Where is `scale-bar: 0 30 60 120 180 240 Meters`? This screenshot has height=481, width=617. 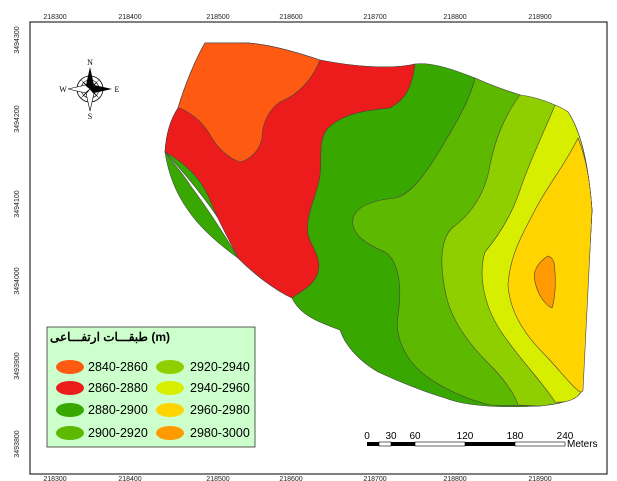
scale-bar: 0 30 60 120 180 240 Meters is located at coordinates (480, 440).